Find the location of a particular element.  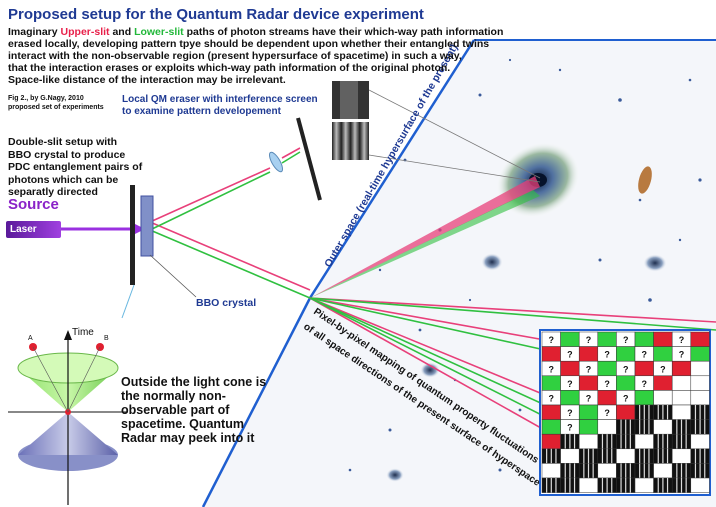

pink-beam-to-galaxy is located at coordinates (425, 237).